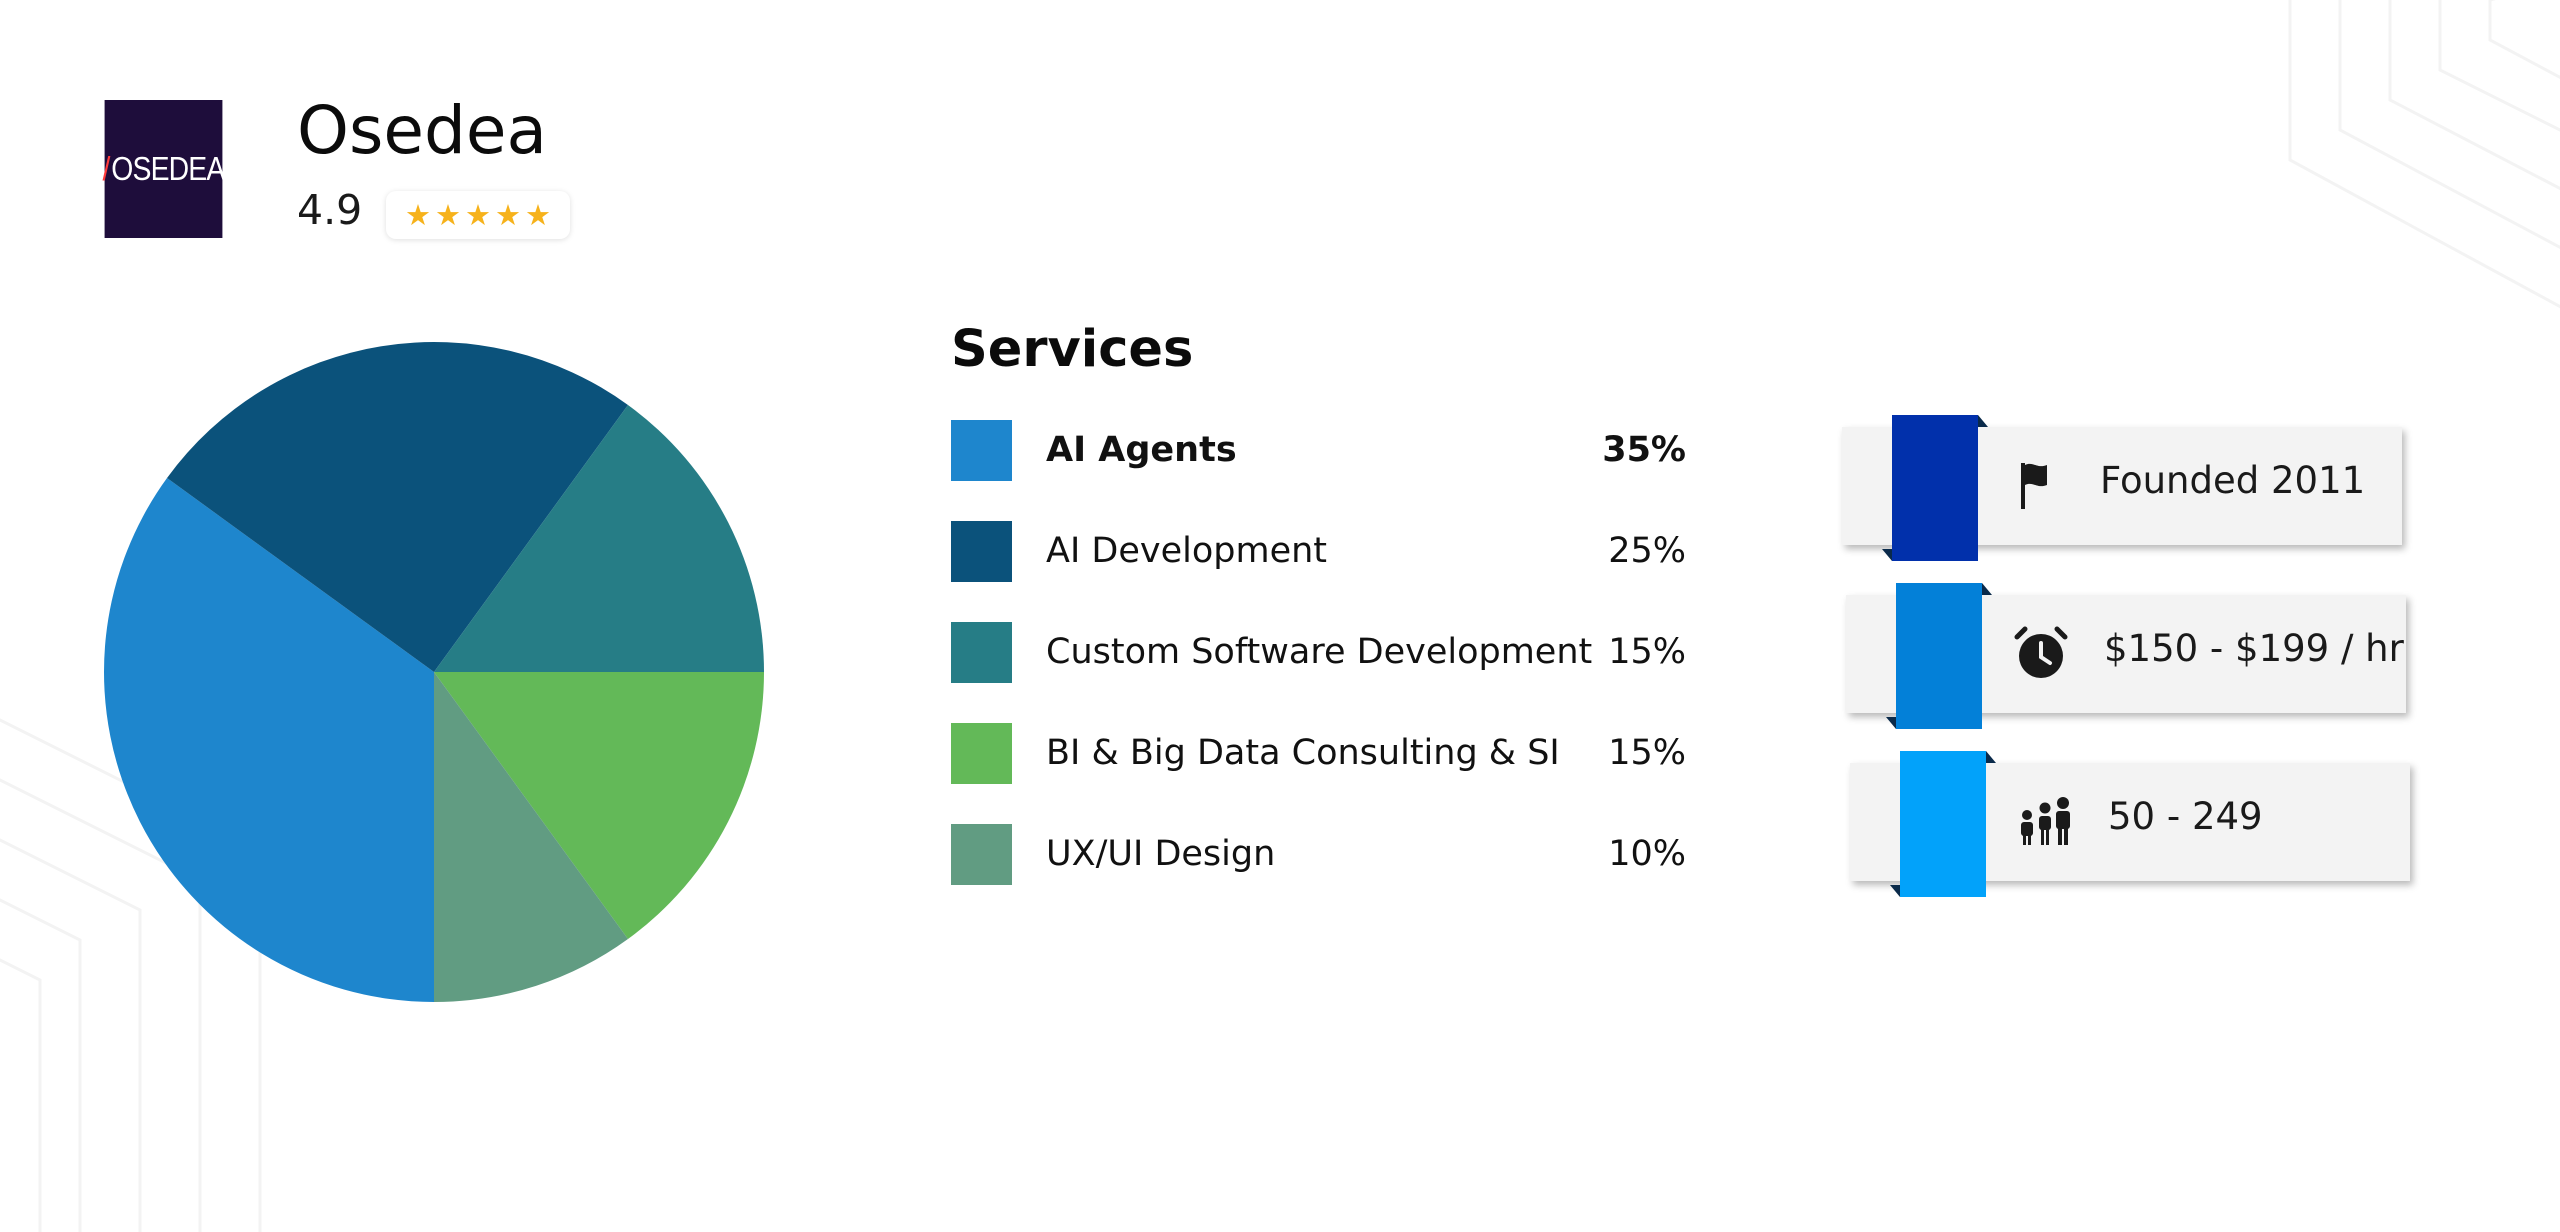 This screenshot has width=2560, height=1232. Describe the element at coordinates (1187, 551) in the screenshot. I see `service-name: AI Development` at that location.